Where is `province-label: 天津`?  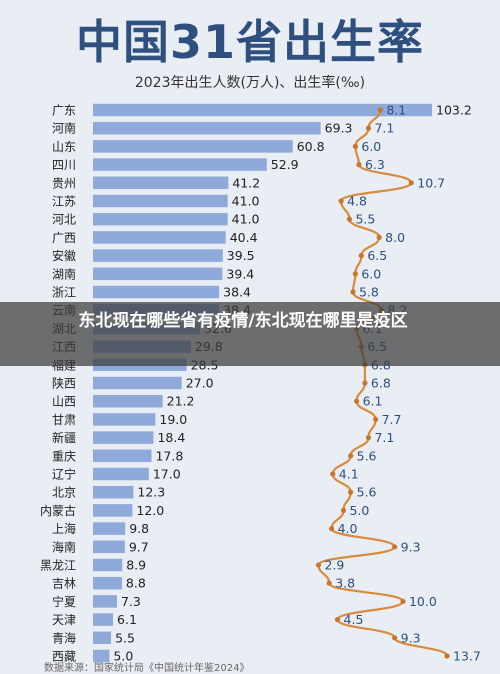
province-label: 天津 is located at coordinates (64, 620).